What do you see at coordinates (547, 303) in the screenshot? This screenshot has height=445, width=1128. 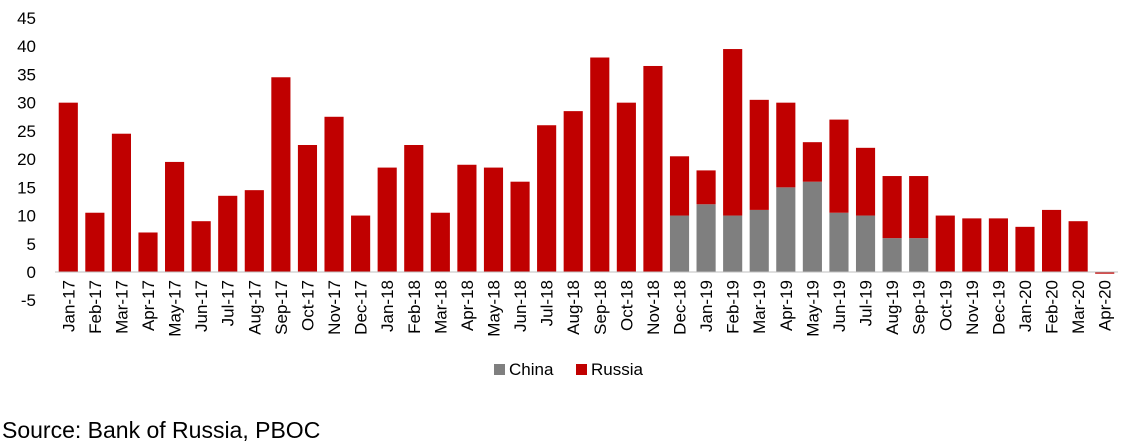 I see `x-tick-label: Jul-18` at bounding box center [547, 303].